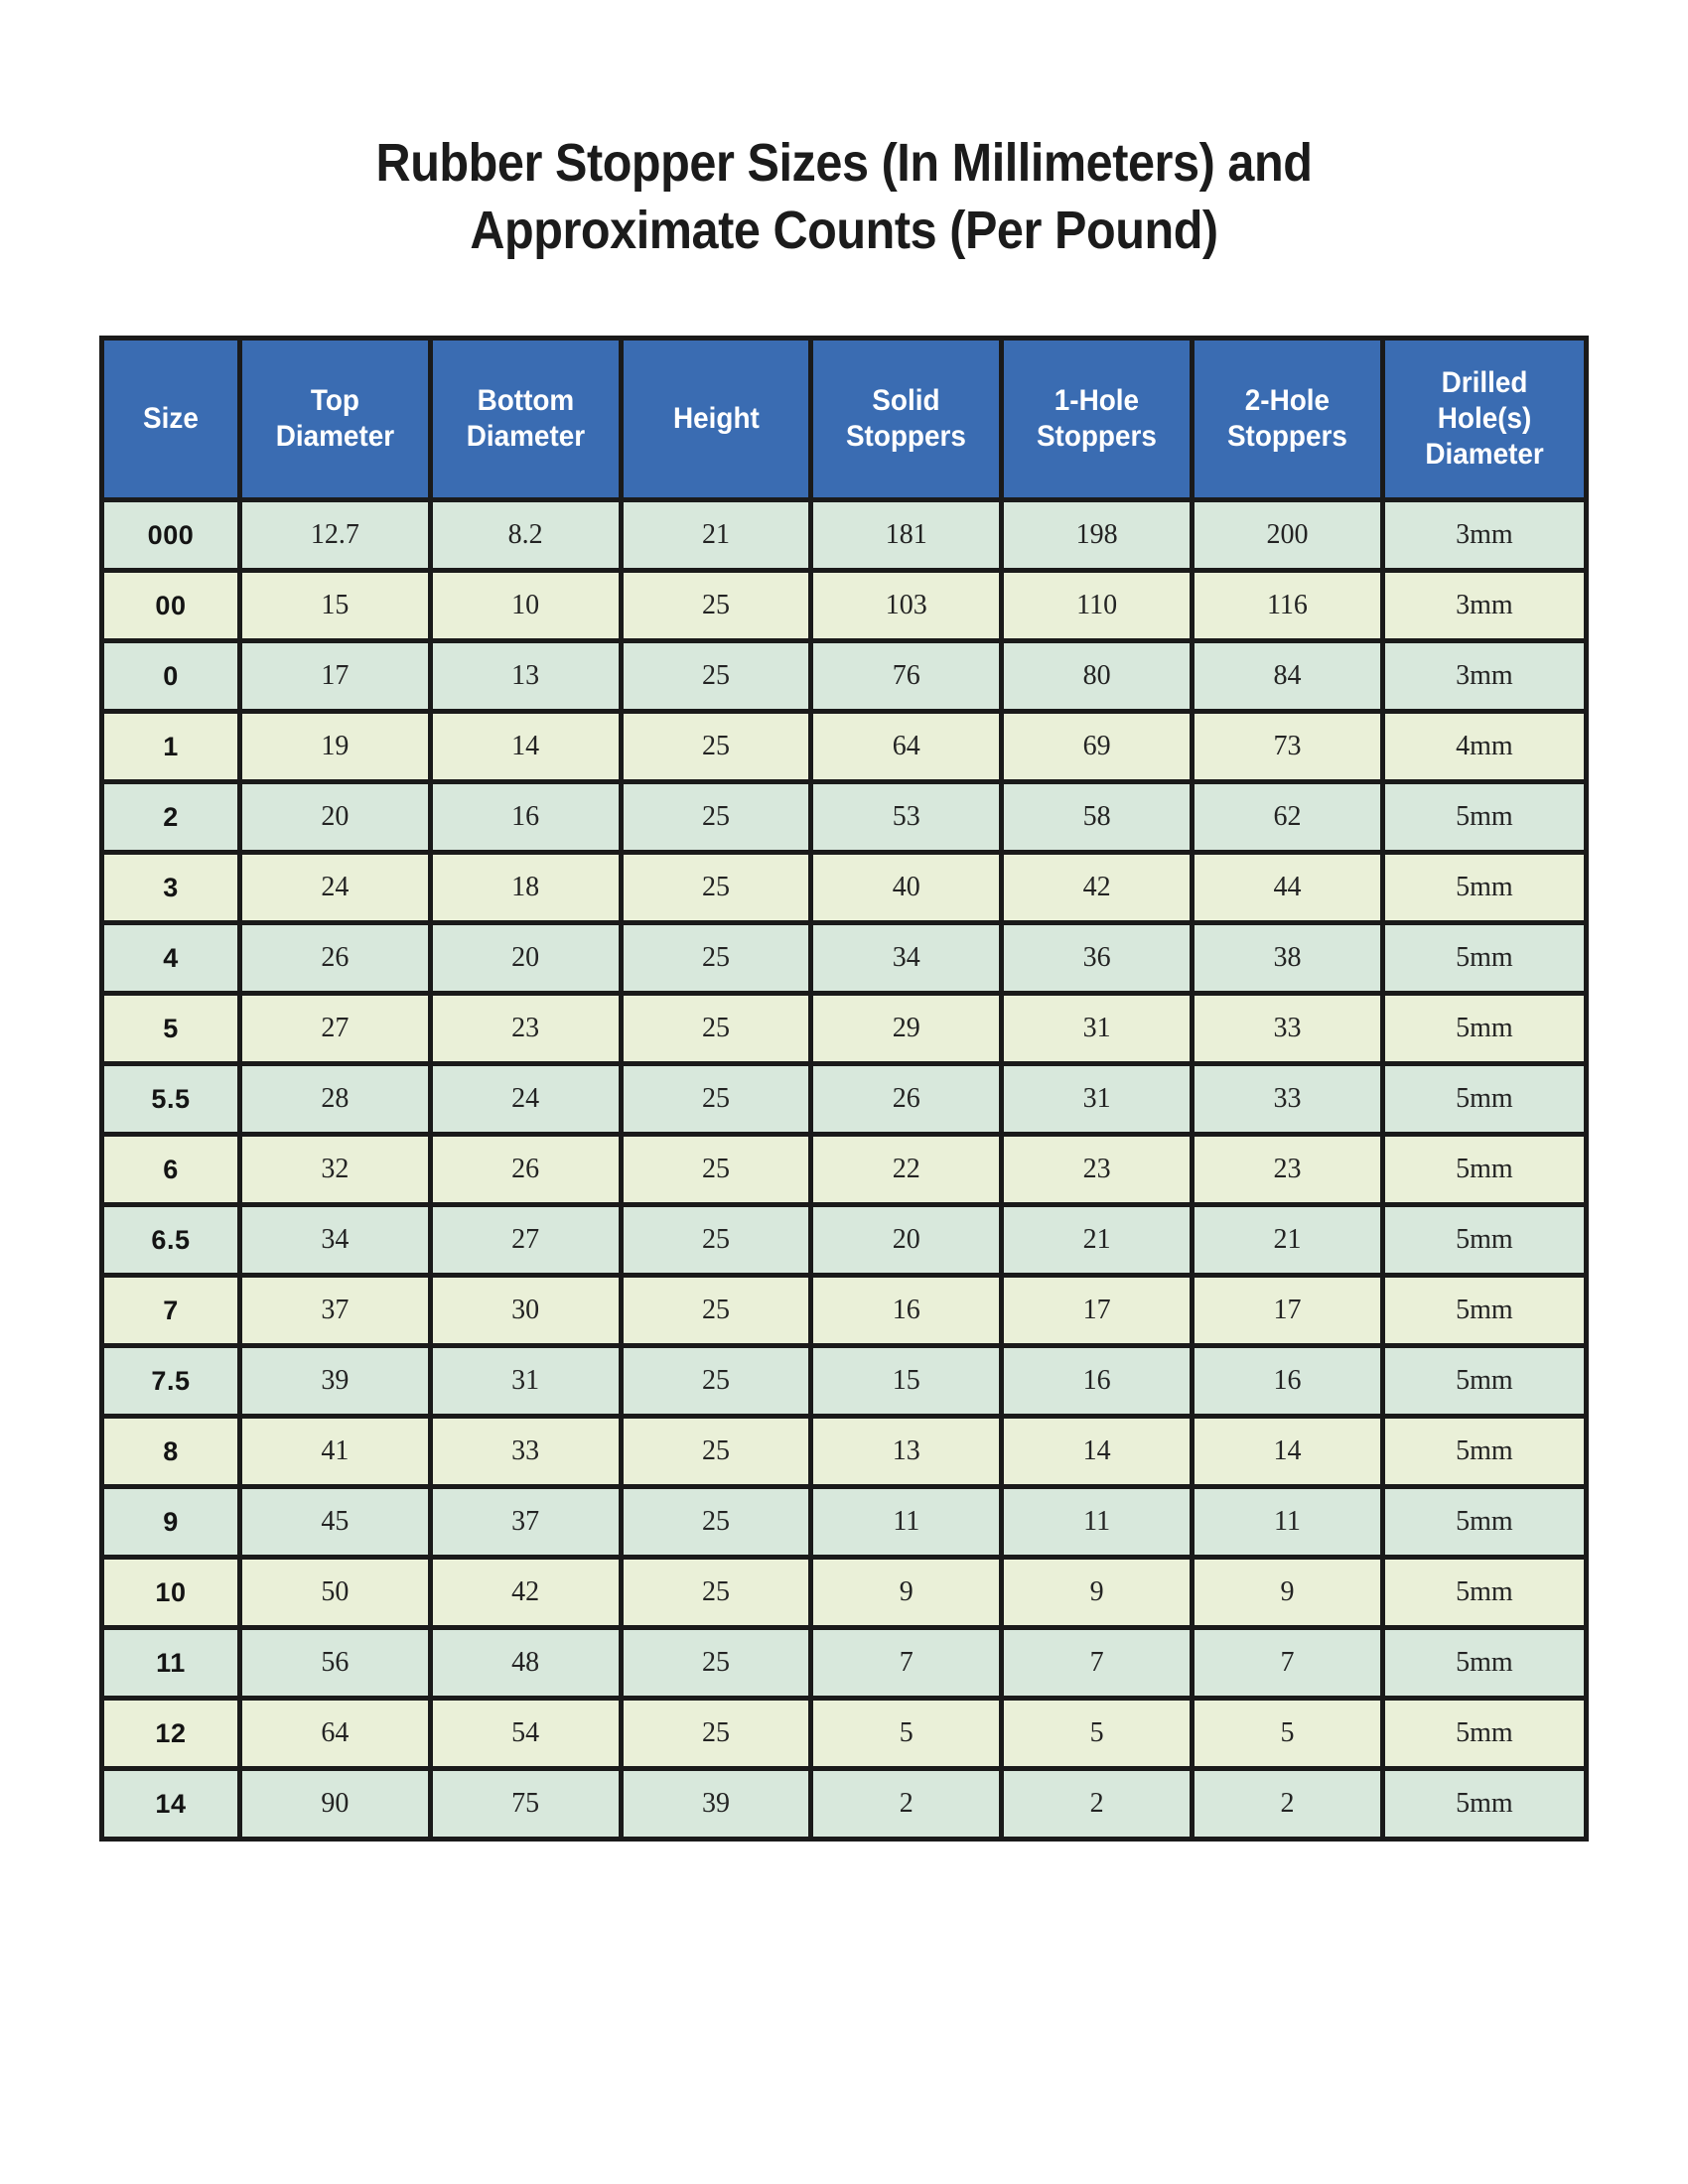  Describe the element at coordinates (1097, 1663) in the screenshot. I see `cell-1-hole-stoppers: 7` at that location.